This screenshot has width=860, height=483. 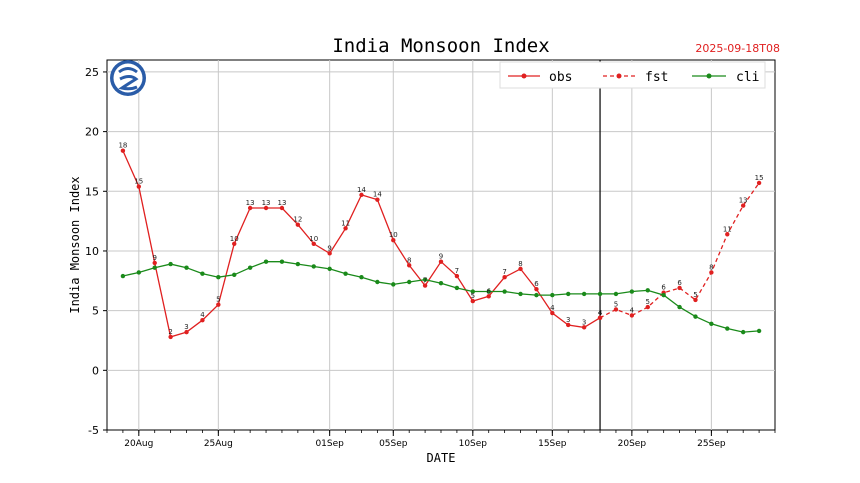 What do you see at coordinates (441, 439) in the screenshot?
I see `x-axis-ticks: 20Aug 25Aug 01Sep 05Sep 10Sep 15Sep 20Sep 25Sep` at bounding box center [441, 439].